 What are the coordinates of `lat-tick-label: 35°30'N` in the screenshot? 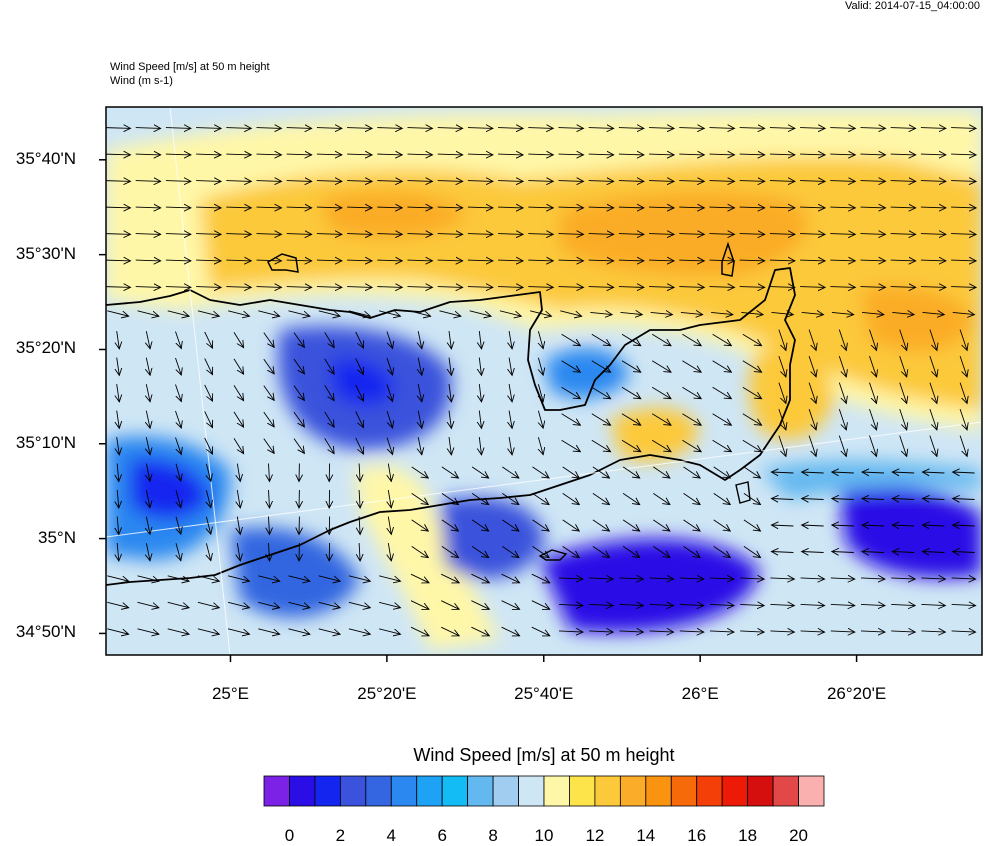 It's located at (38, 254).